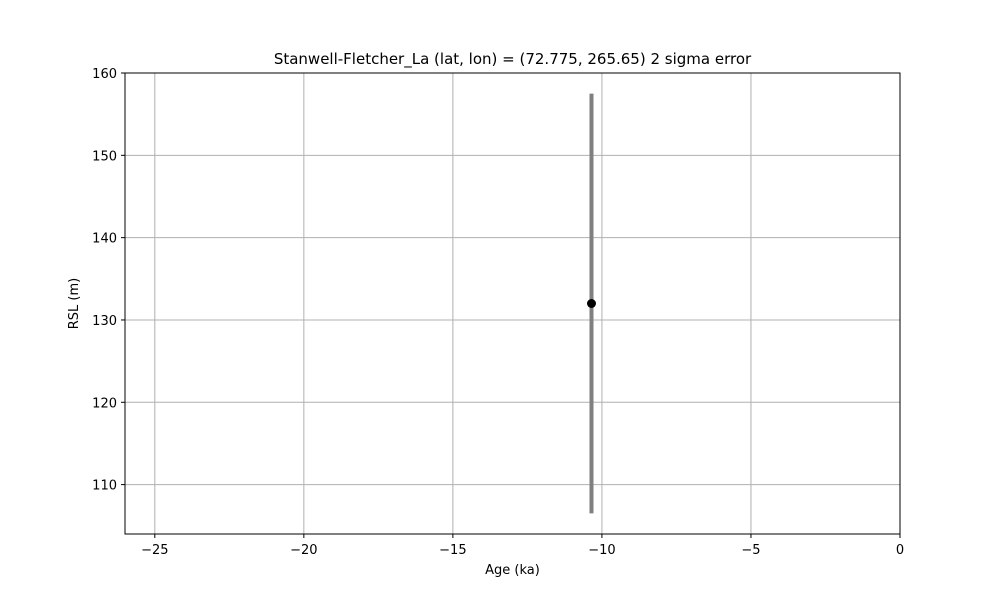 This screenshot has width=1000, height=600. Describe the element at coordinates (104, 486) in the screenshot. I see `y-tick-label: 110` at that location.